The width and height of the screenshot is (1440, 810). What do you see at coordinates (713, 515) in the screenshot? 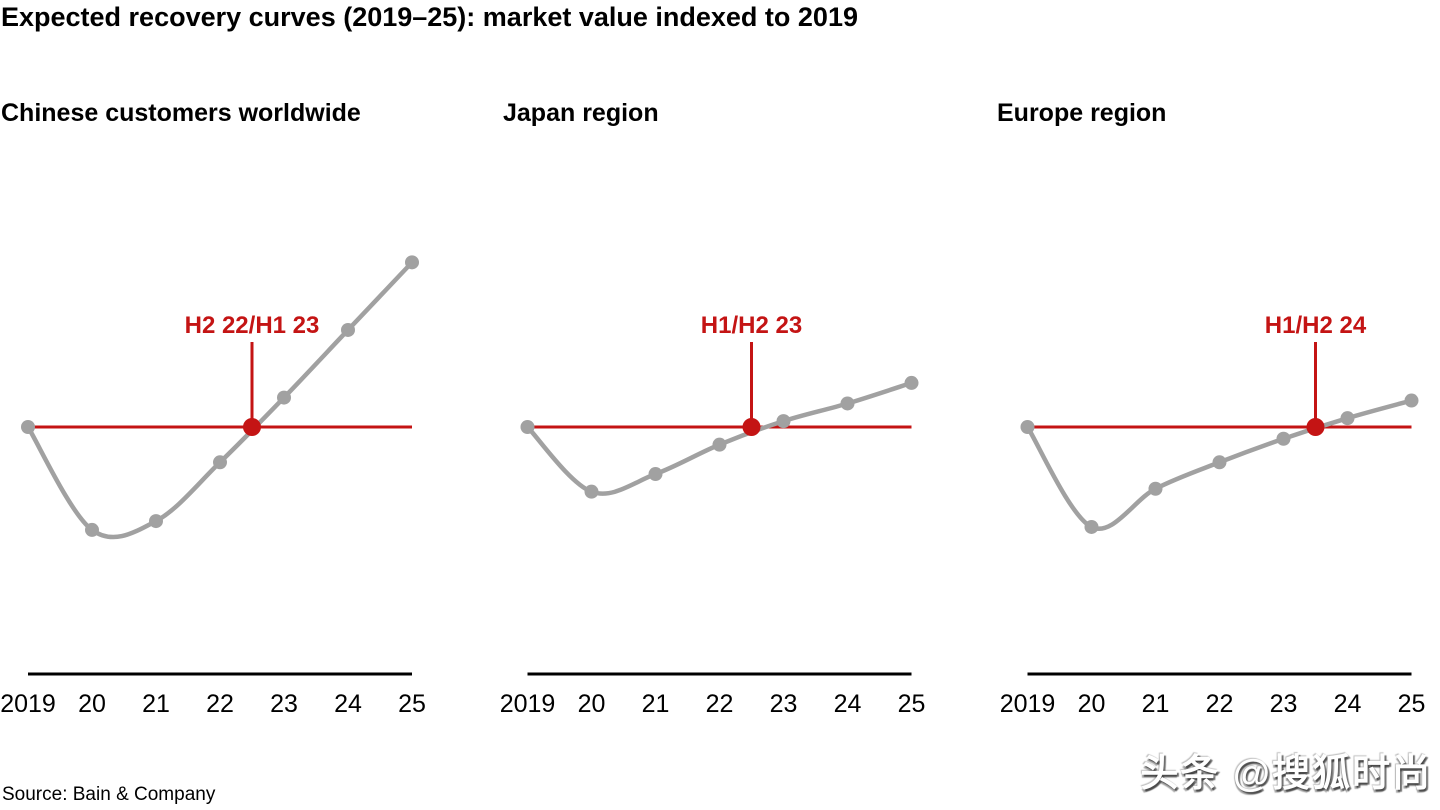
I see `chart-panel-1: H1/H2 23 2019 20 21 22 23 24 25` at bounding box center [713, 515].